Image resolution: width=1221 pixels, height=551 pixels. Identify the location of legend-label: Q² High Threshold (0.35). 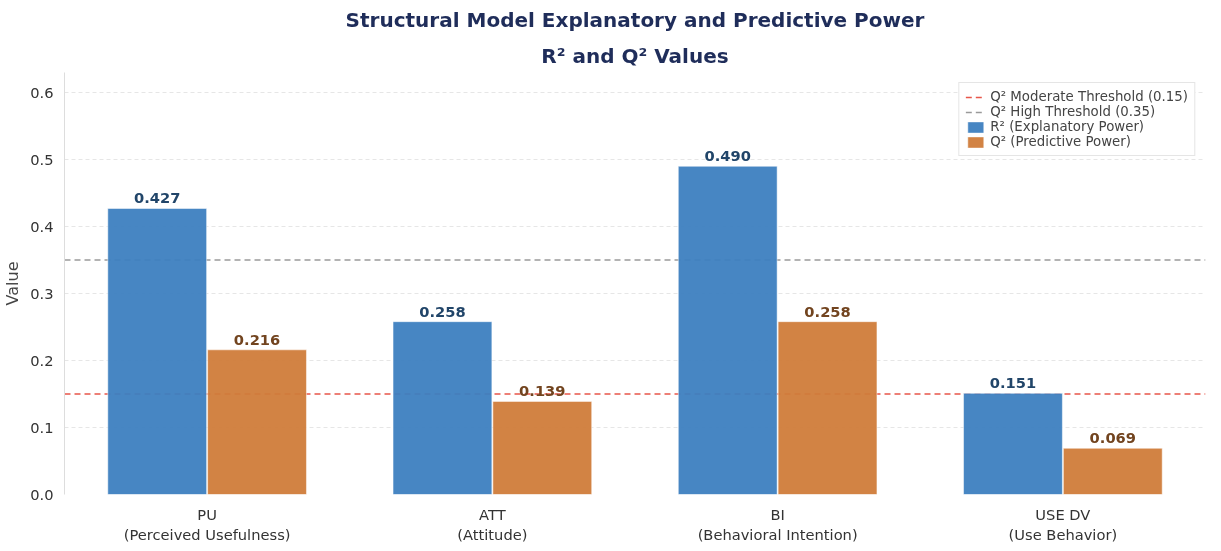
(1073, 111).